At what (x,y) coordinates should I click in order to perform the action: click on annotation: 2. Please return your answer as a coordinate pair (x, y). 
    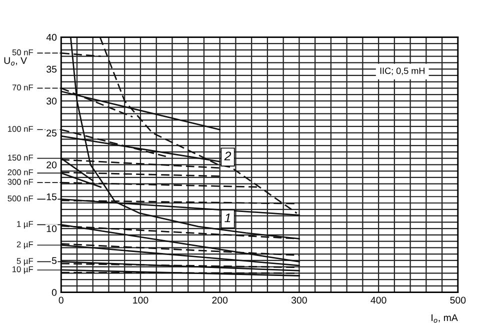
    Looking at the image, I should click on (228, 156).